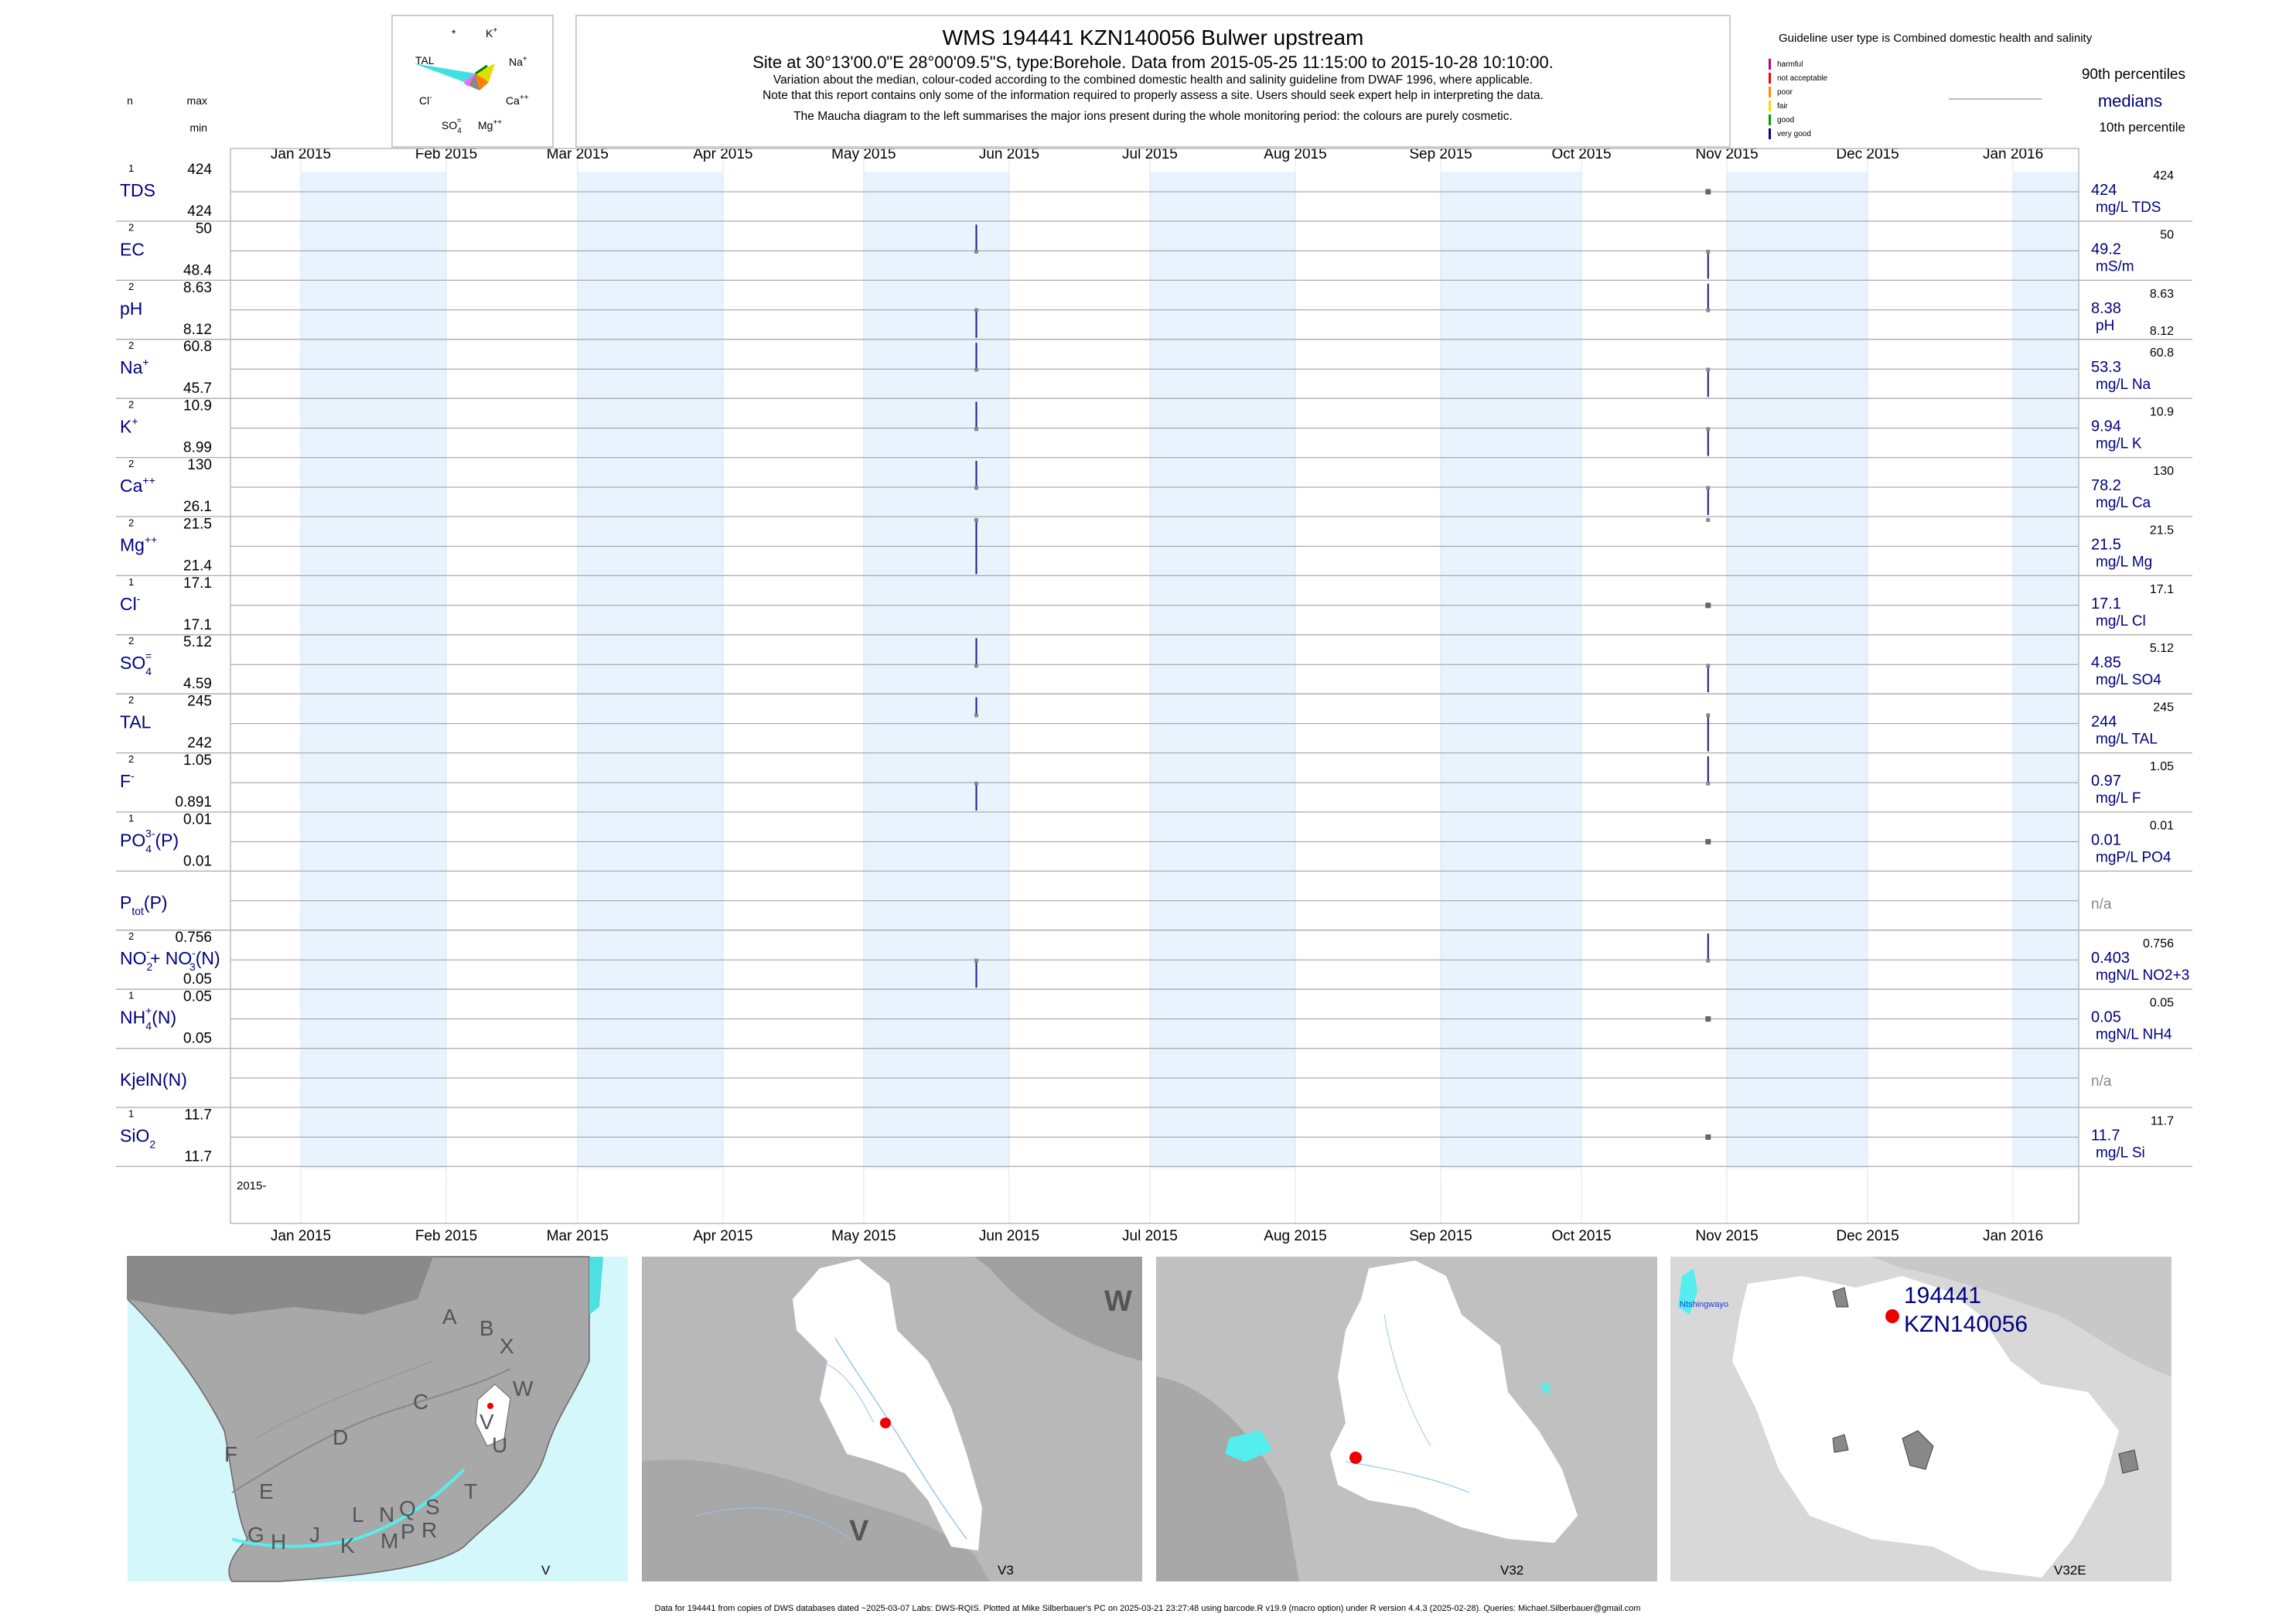 This screenshot has height=1624, width=2296. I want to click on top-month-label: Sep 2015, so click(1440, 154).